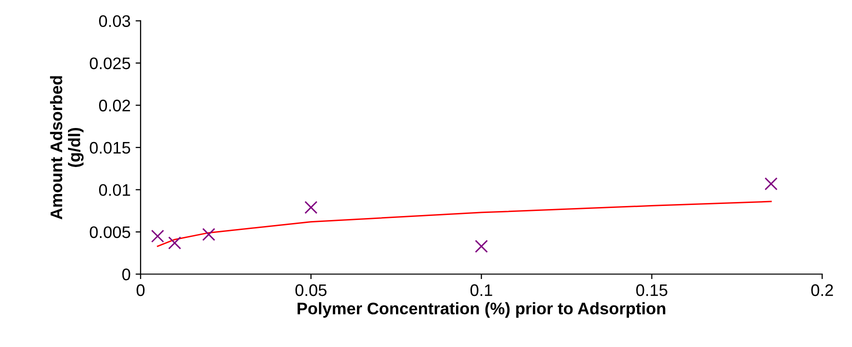 This screenshot has width=852, height=347. I want to click on line-series, so click(464, 223).